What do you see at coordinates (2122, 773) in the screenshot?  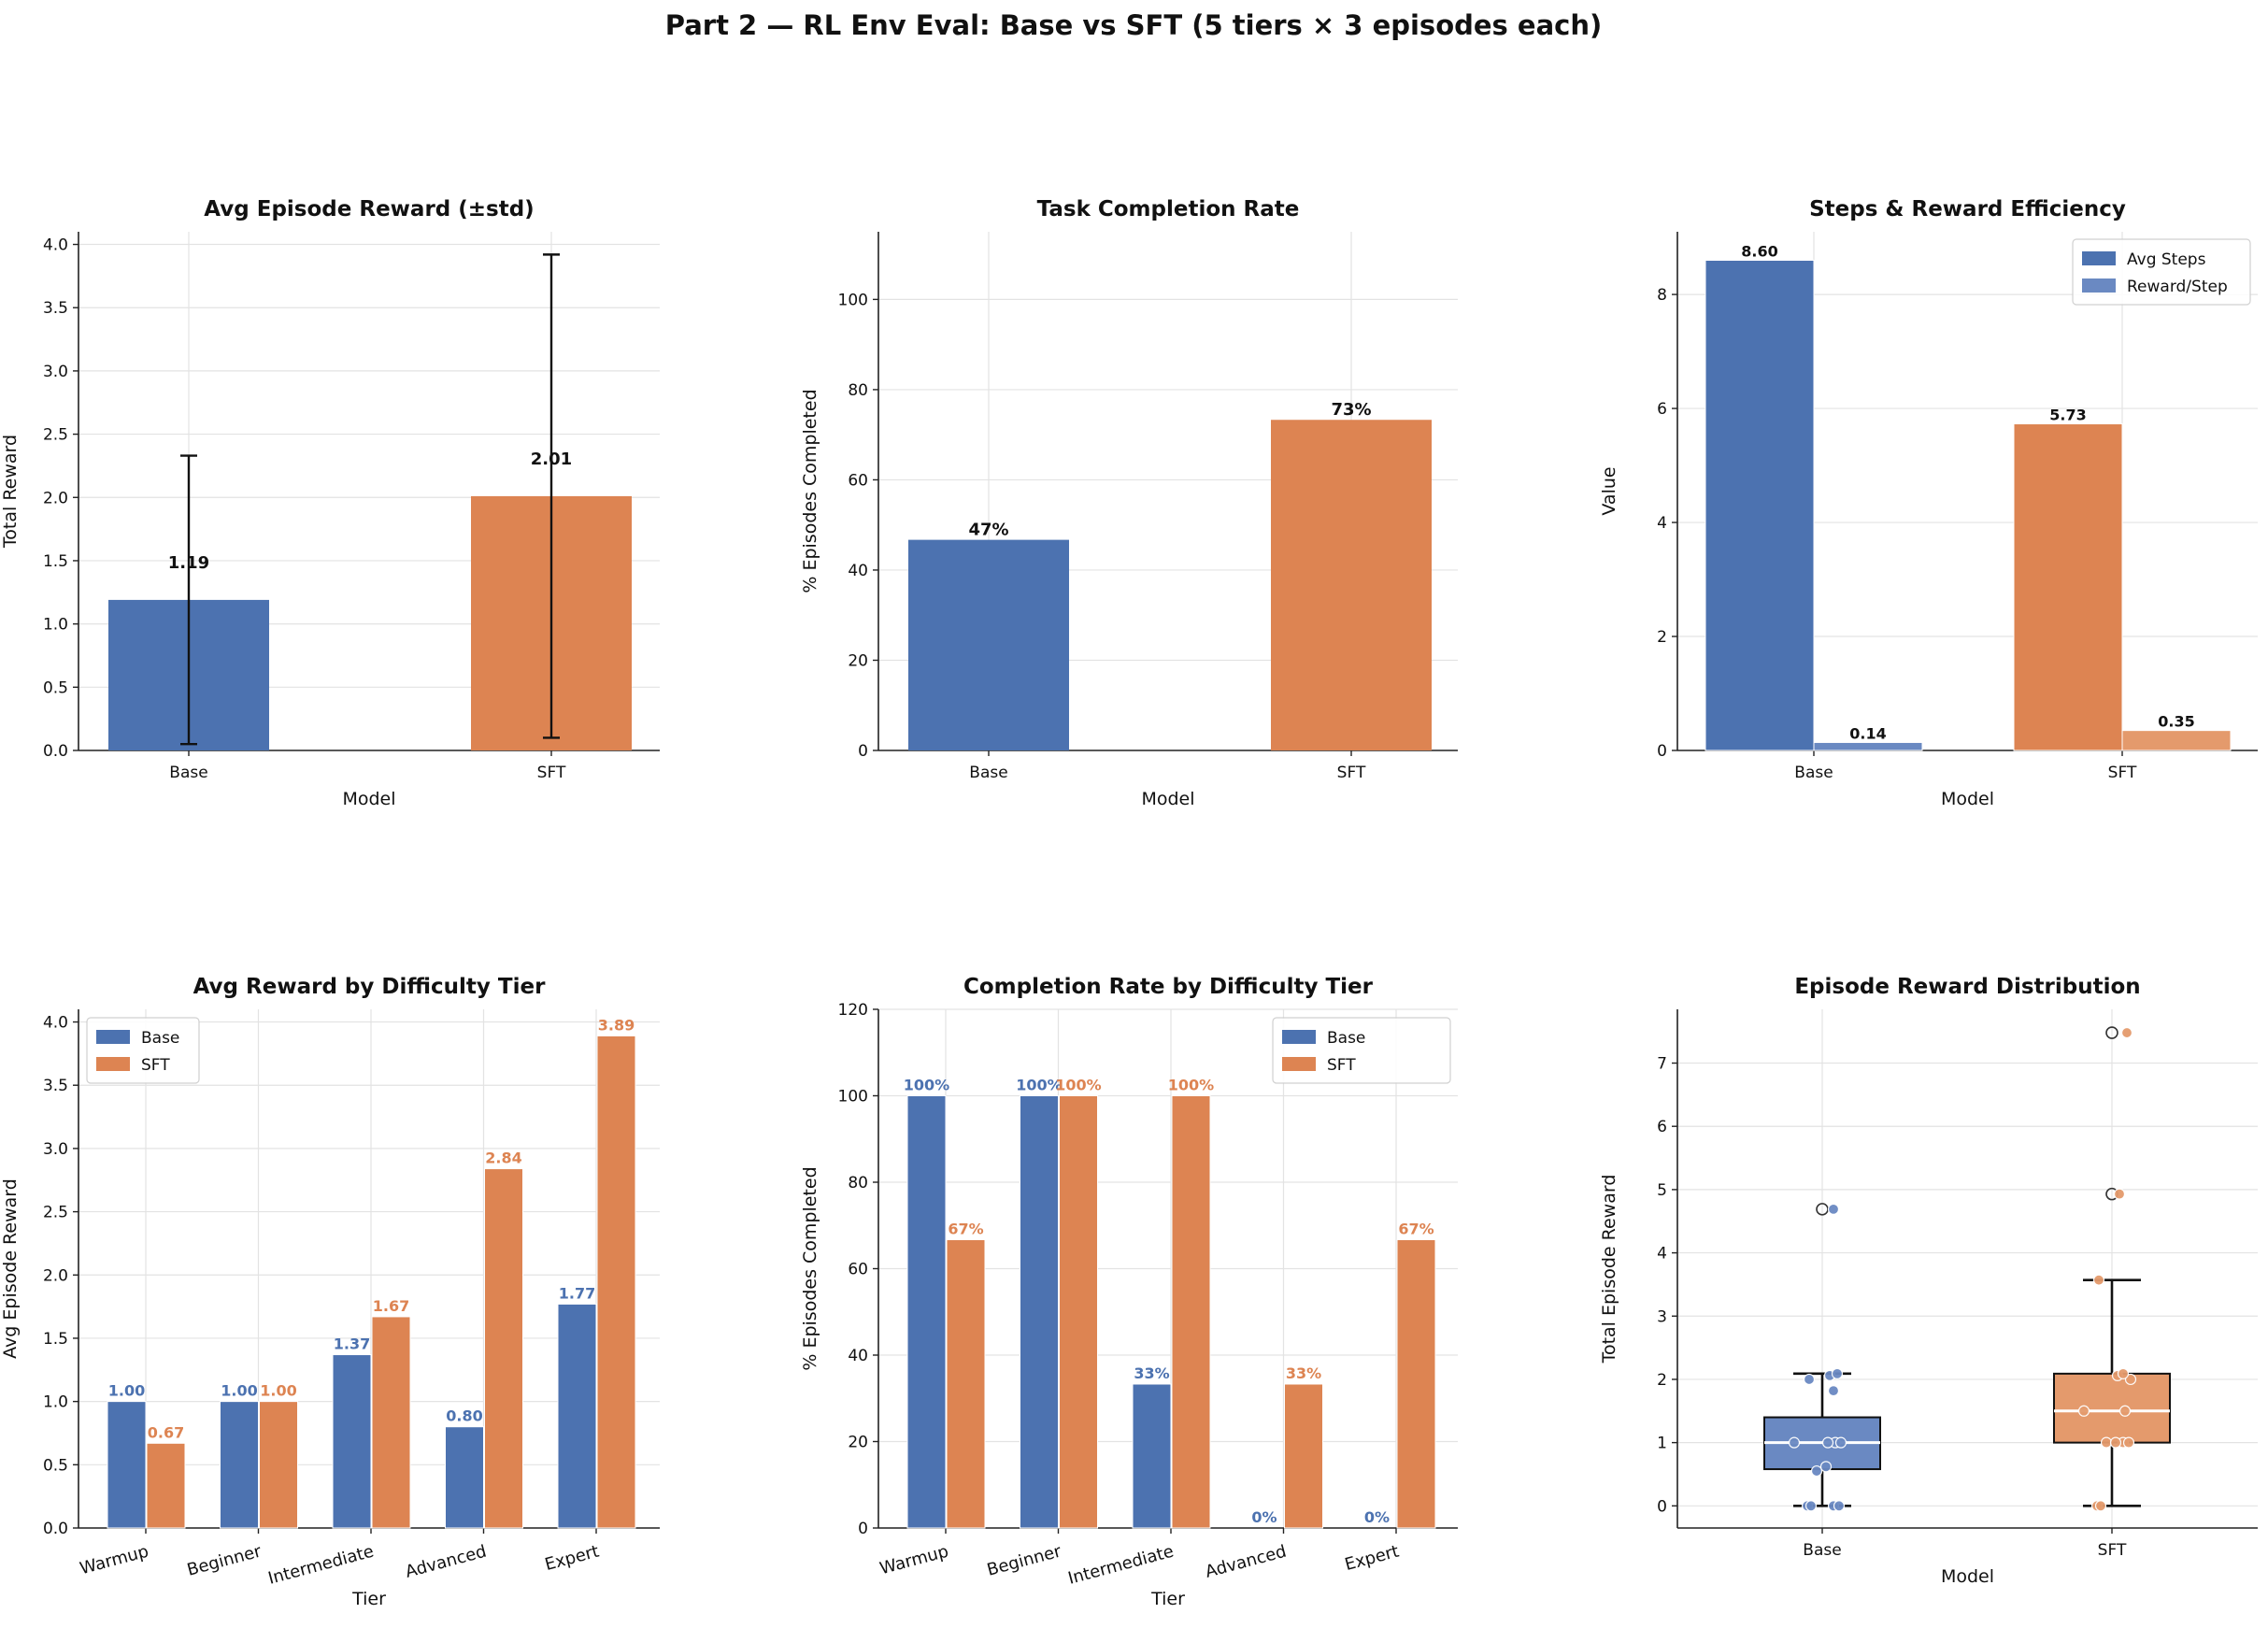 I see `x-tick-label: SFT` at bounding box center [2122, 773].